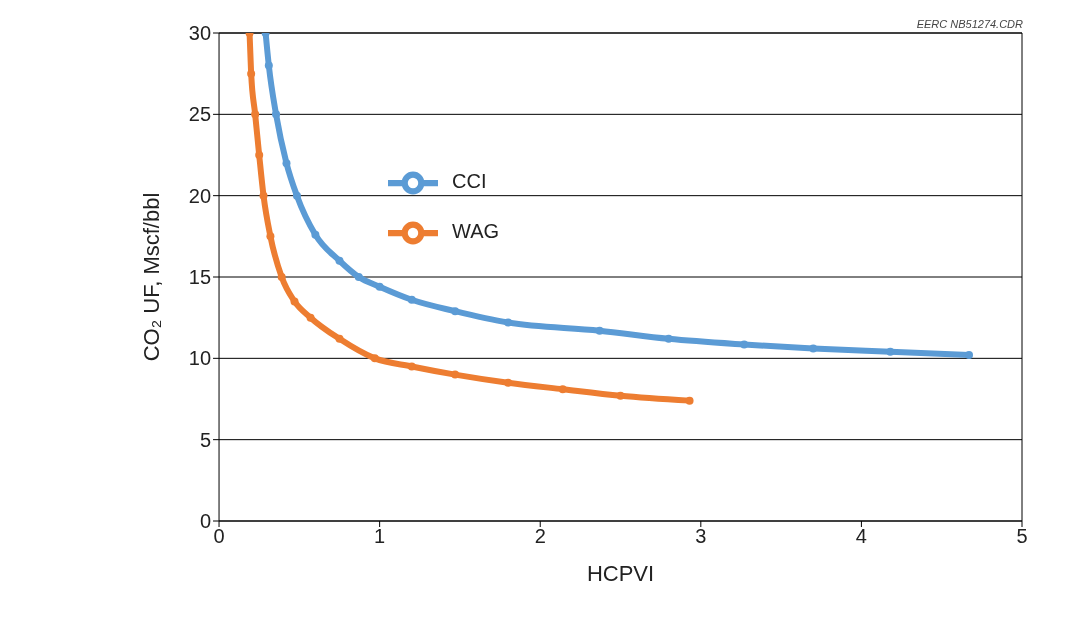 This screenshot has height=629, width=1071. What do you see at coordinates (380, 536) in the screenshot?
I see `x-tick-label: 1` at bounding box center [380, 536].